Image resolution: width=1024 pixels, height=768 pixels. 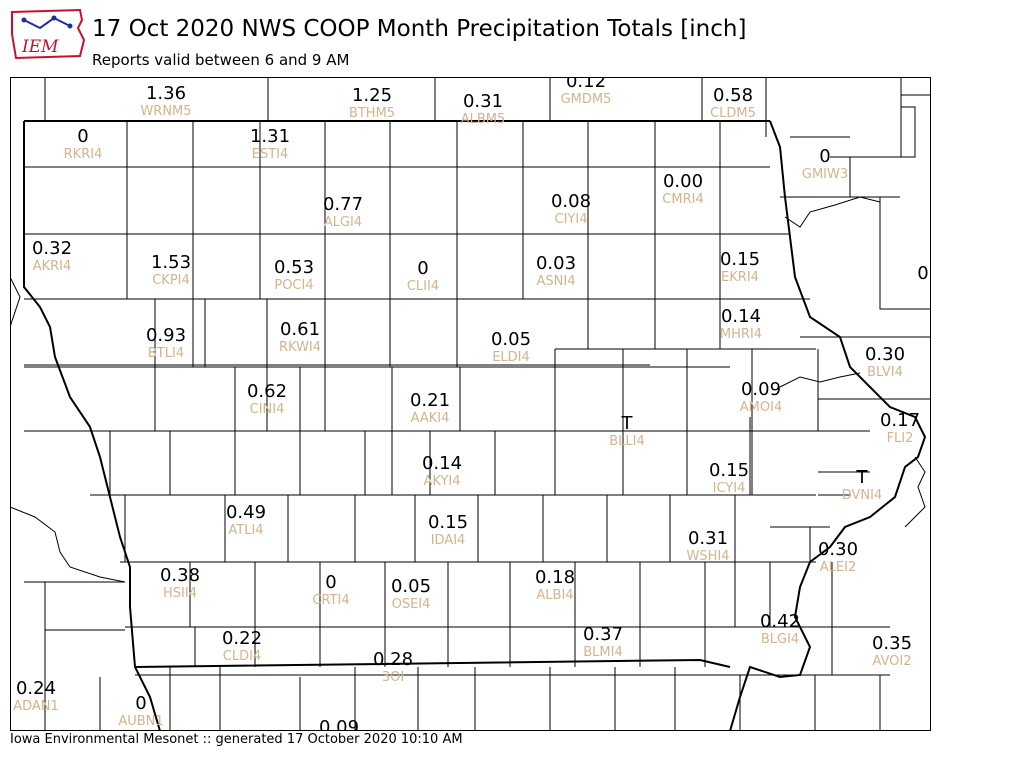 What do you see at coordinates (892, 643) in the screenshot?
I see `station-value: 0.35` at bounding box center [892, 643].